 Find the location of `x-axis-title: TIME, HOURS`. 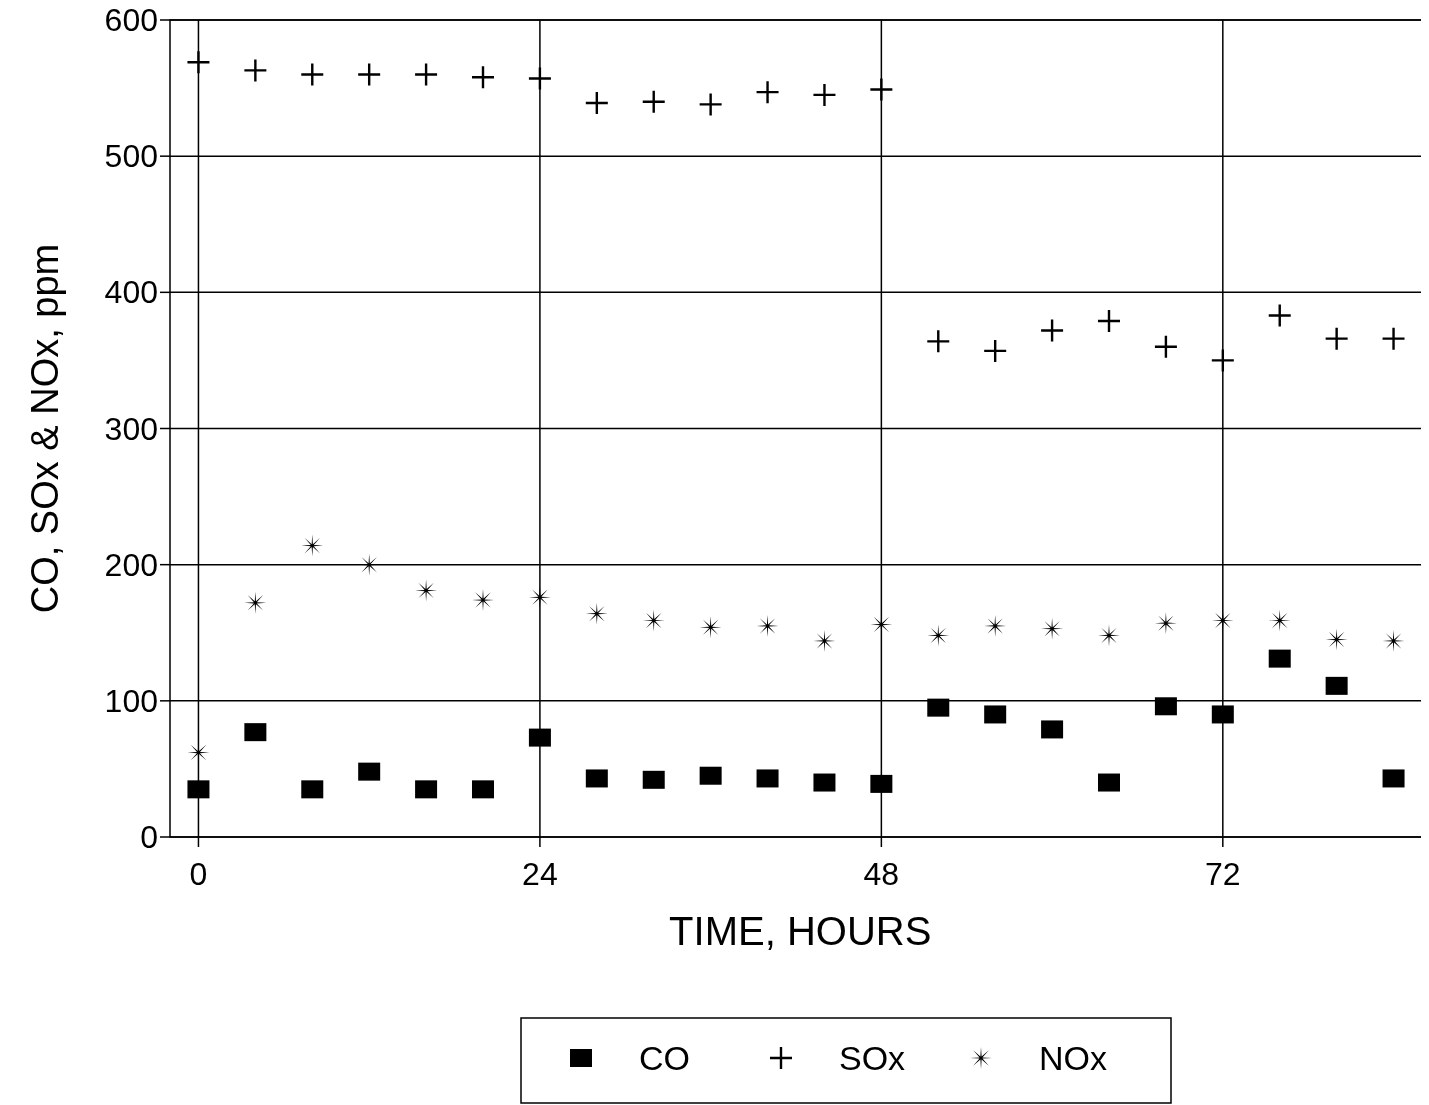

x-axis-title: TIME, HOURS is located at coordinates (800, 931).